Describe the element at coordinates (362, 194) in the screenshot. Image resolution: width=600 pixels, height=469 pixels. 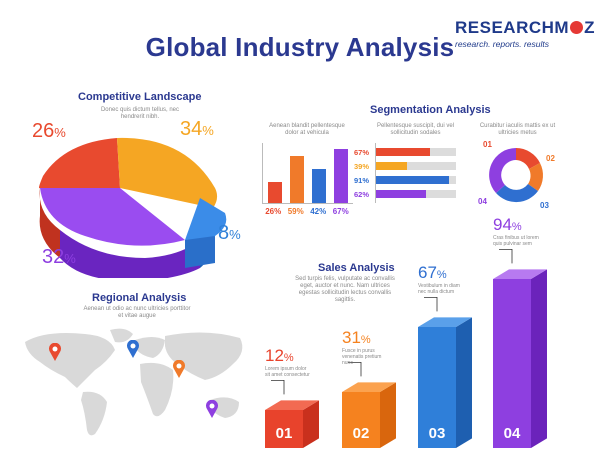
I see `seg-hbar-label: 62%` at that location.